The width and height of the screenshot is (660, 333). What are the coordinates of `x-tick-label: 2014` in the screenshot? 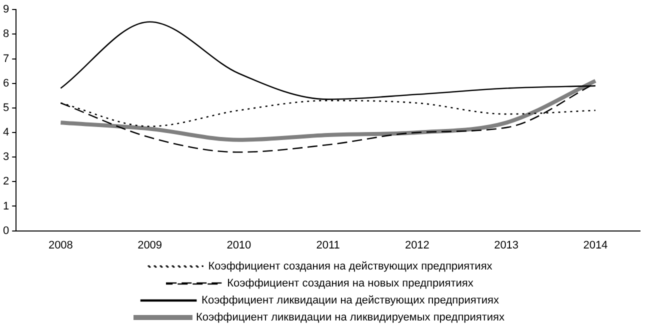 It's located at (595, 245).